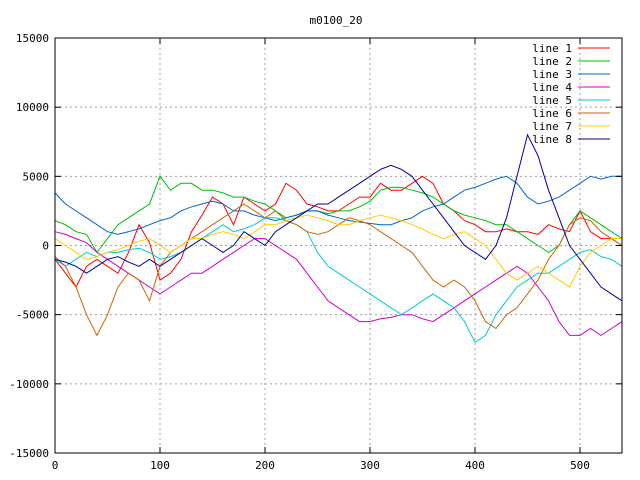 The height and width of the screenshot is (480, 640). I want to click on legend-label-6: line 6, so click(552, 113).